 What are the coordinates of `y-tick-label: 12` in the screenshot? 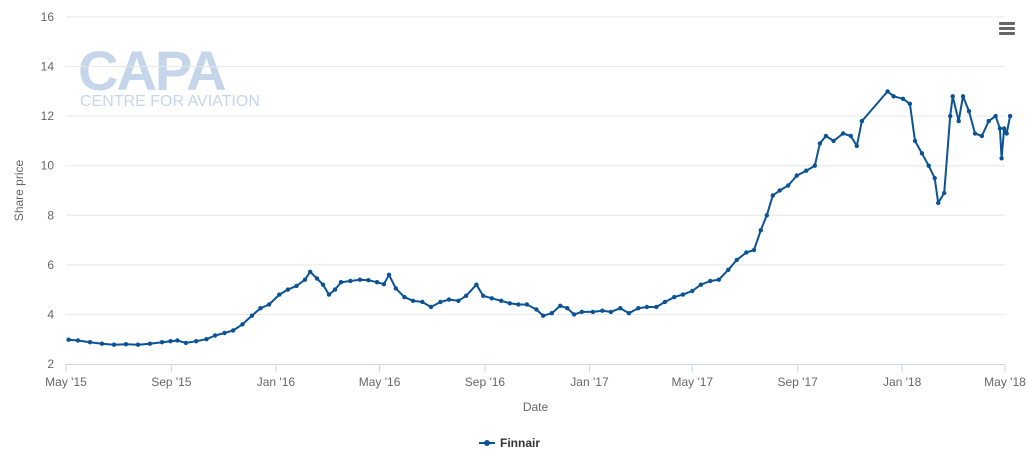 It's located at (48, 116).